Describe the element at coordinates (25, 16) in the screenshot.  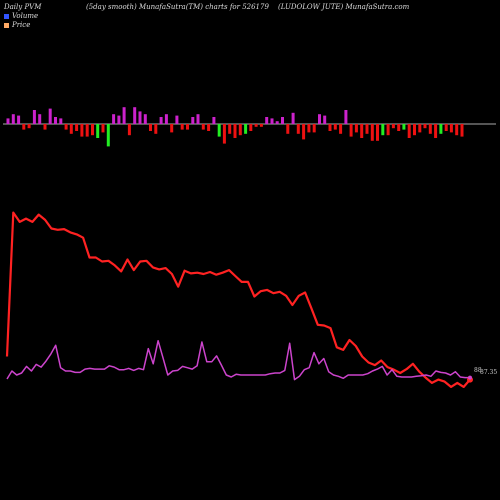
I see `legend-volume-label: Volume` at that location.